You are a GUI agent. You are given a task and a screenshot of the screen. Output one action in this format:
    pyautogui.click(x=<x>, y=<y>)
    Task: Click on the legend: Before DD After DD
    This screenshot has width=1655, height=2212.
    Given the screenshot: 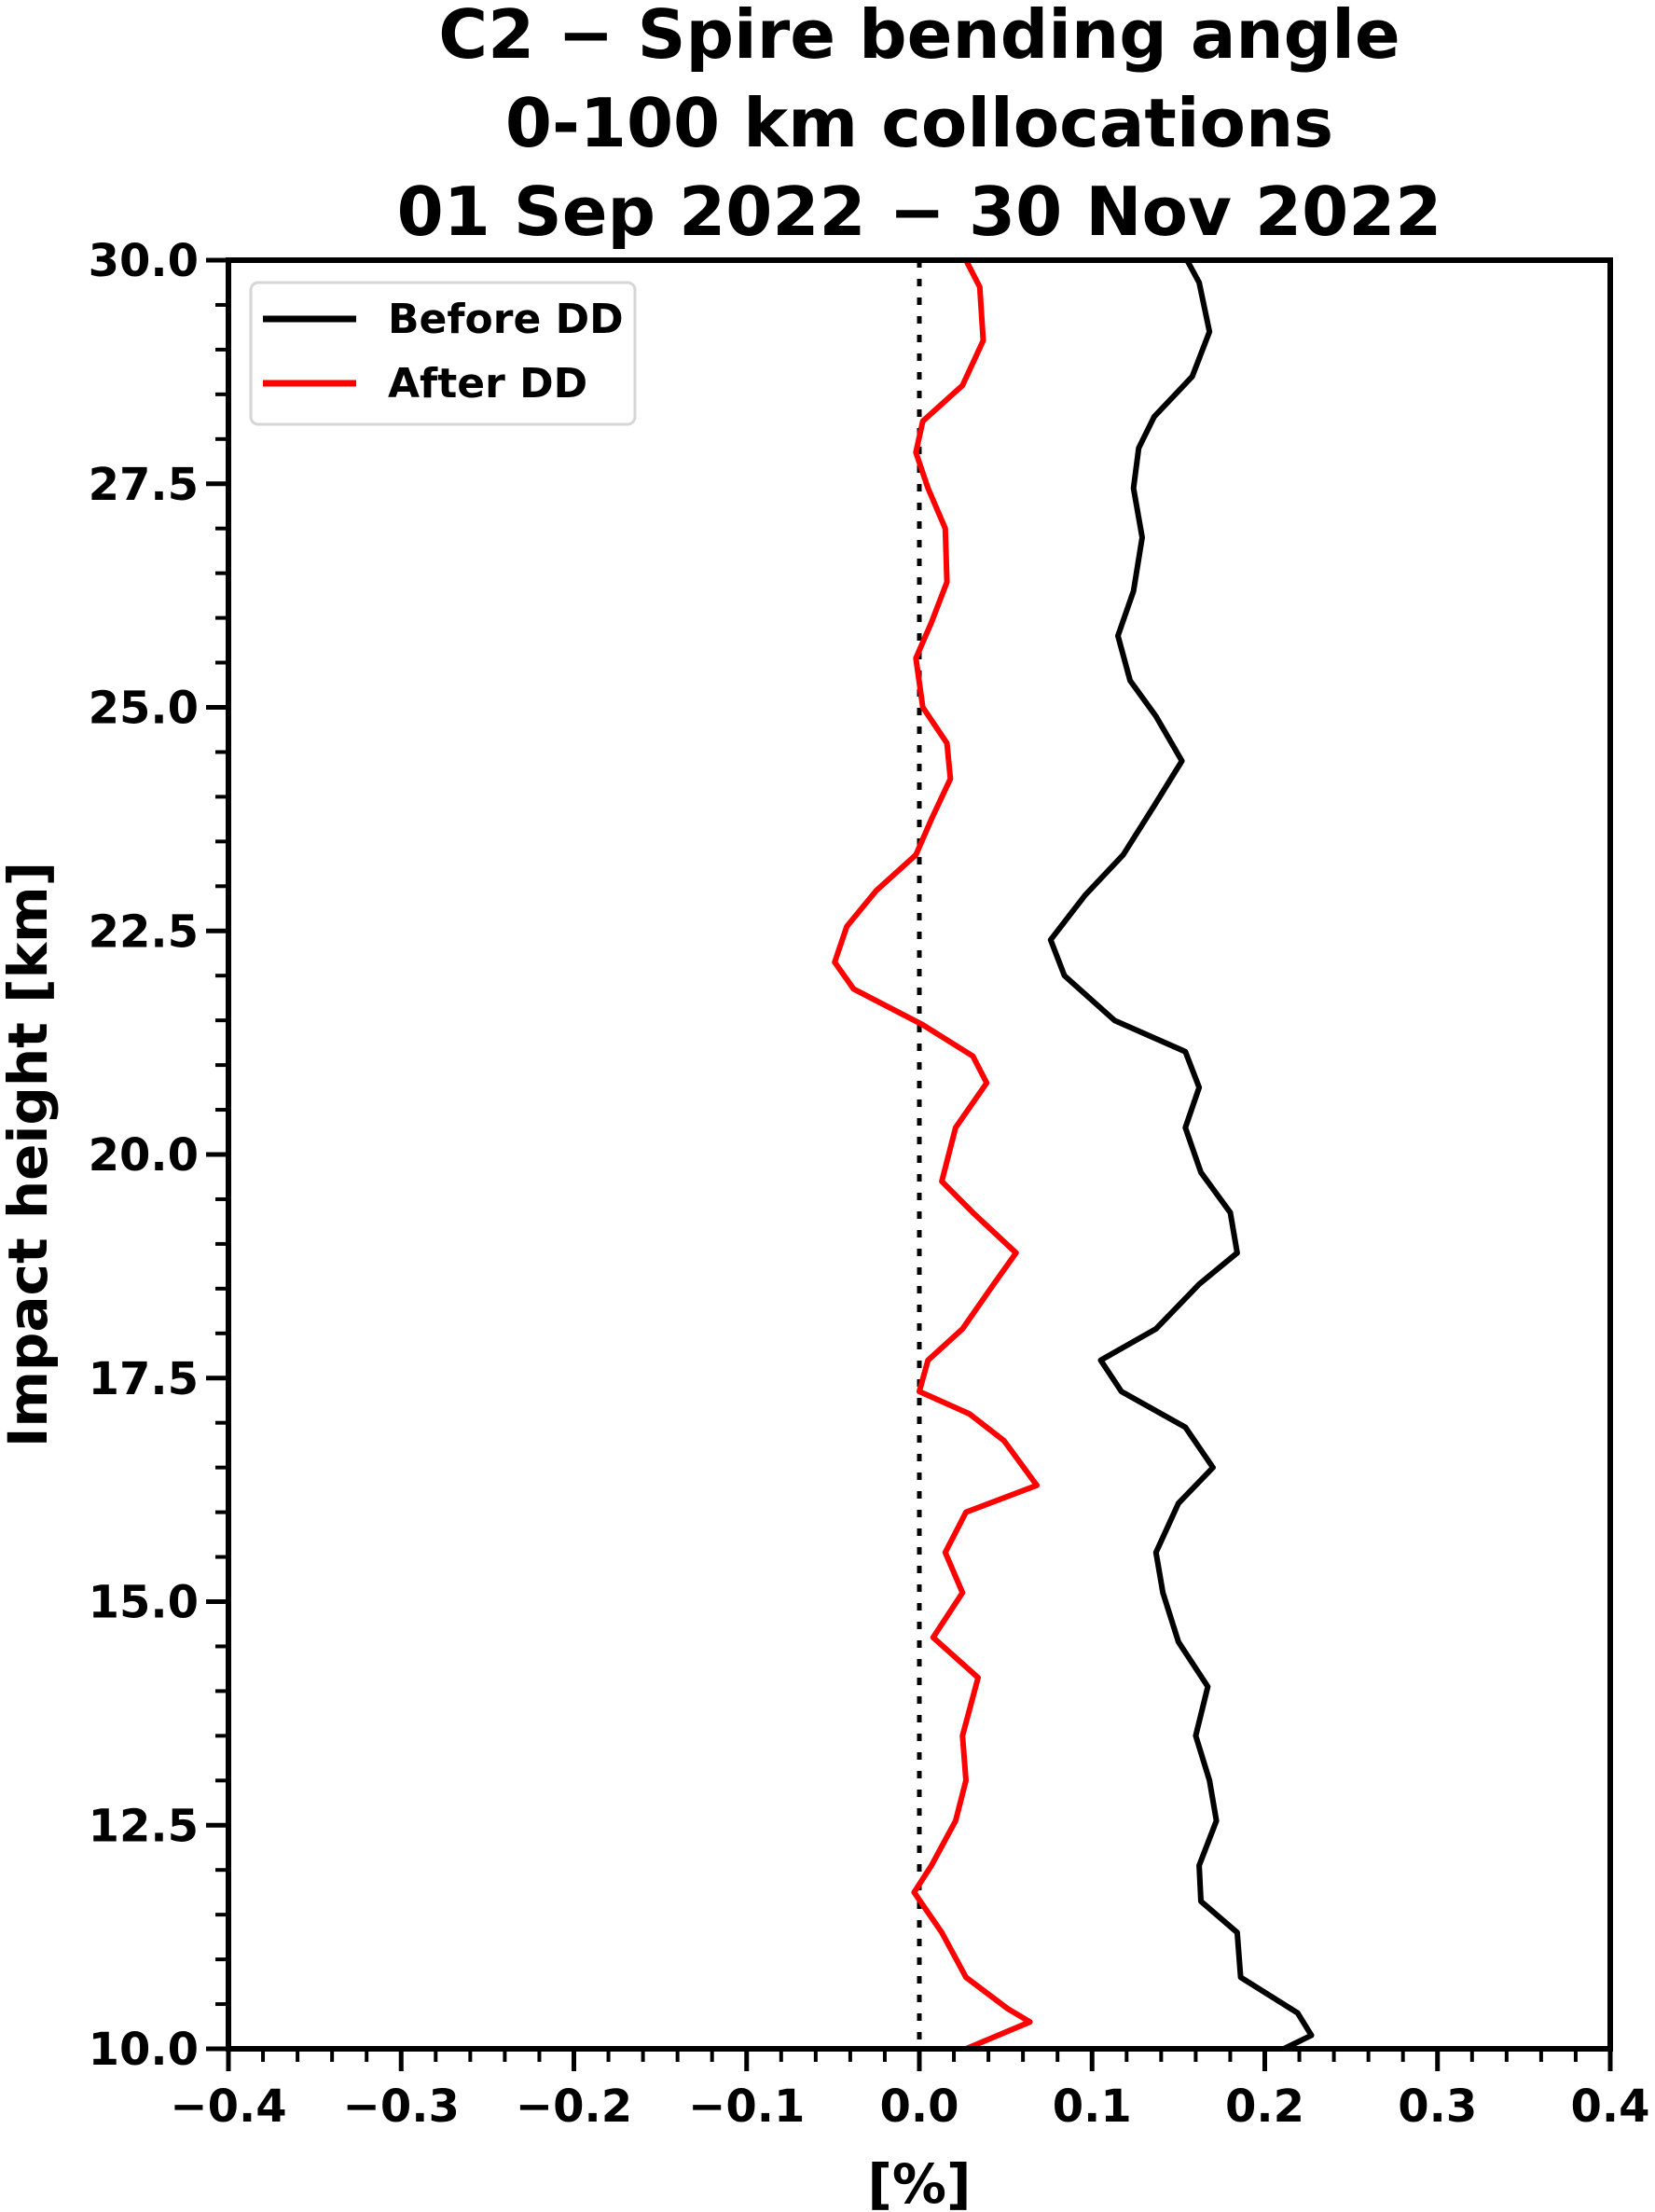 What is the action you would take?
    pyautogui.click(x=443, y=353)
    